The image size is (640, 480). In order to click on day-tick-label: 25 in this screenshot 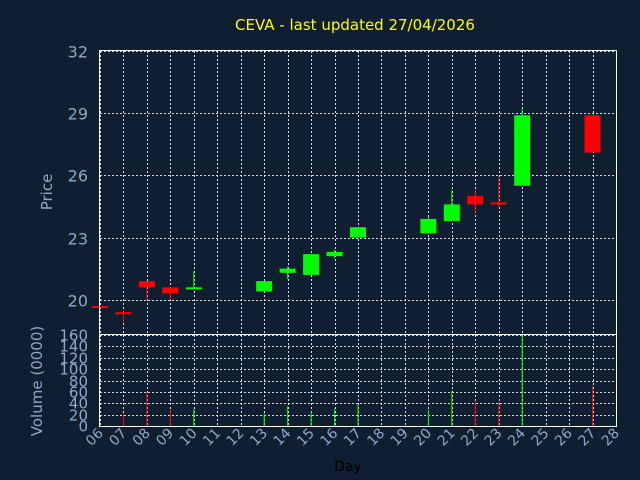, I will do `click(541, 438)`.